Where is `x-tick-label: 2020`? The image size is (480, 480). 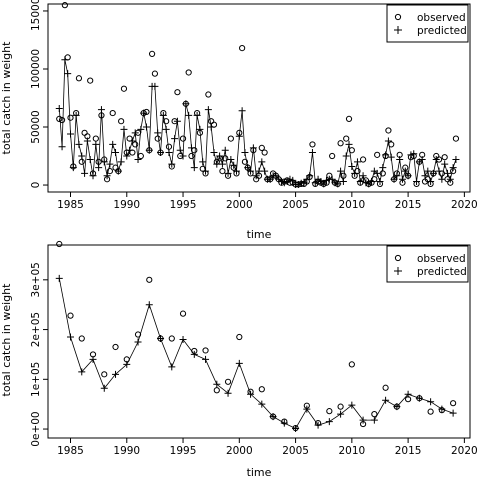
x-tick-label: 2020 is located at coordinates (464, 205).